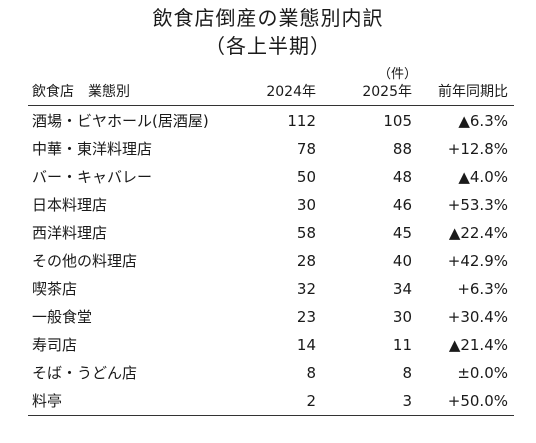 This screenshot has height=443, width=536. I want to click on row-category: 喫茶店, so click(55, 289).